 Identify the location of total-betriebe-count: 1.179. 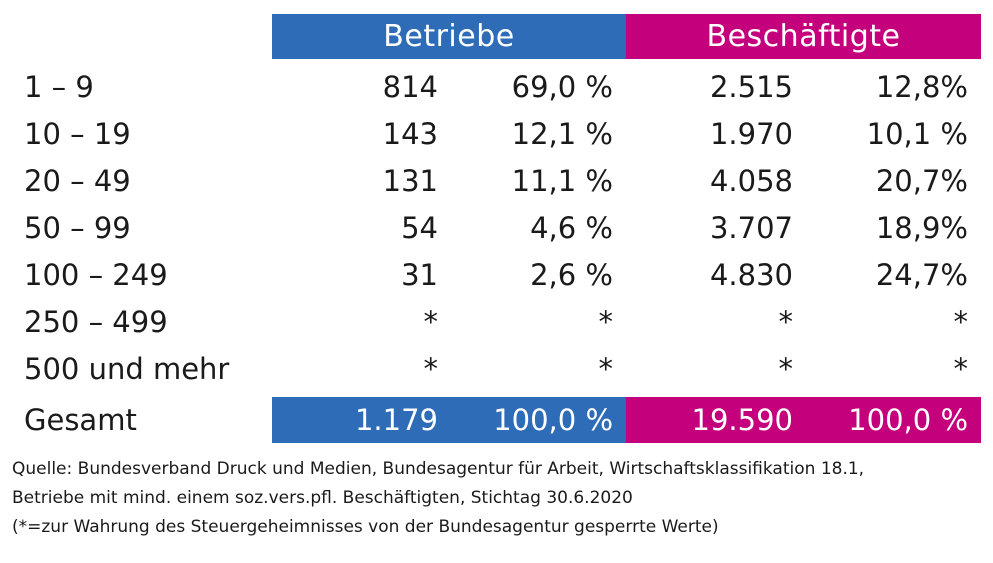
(396, 420).